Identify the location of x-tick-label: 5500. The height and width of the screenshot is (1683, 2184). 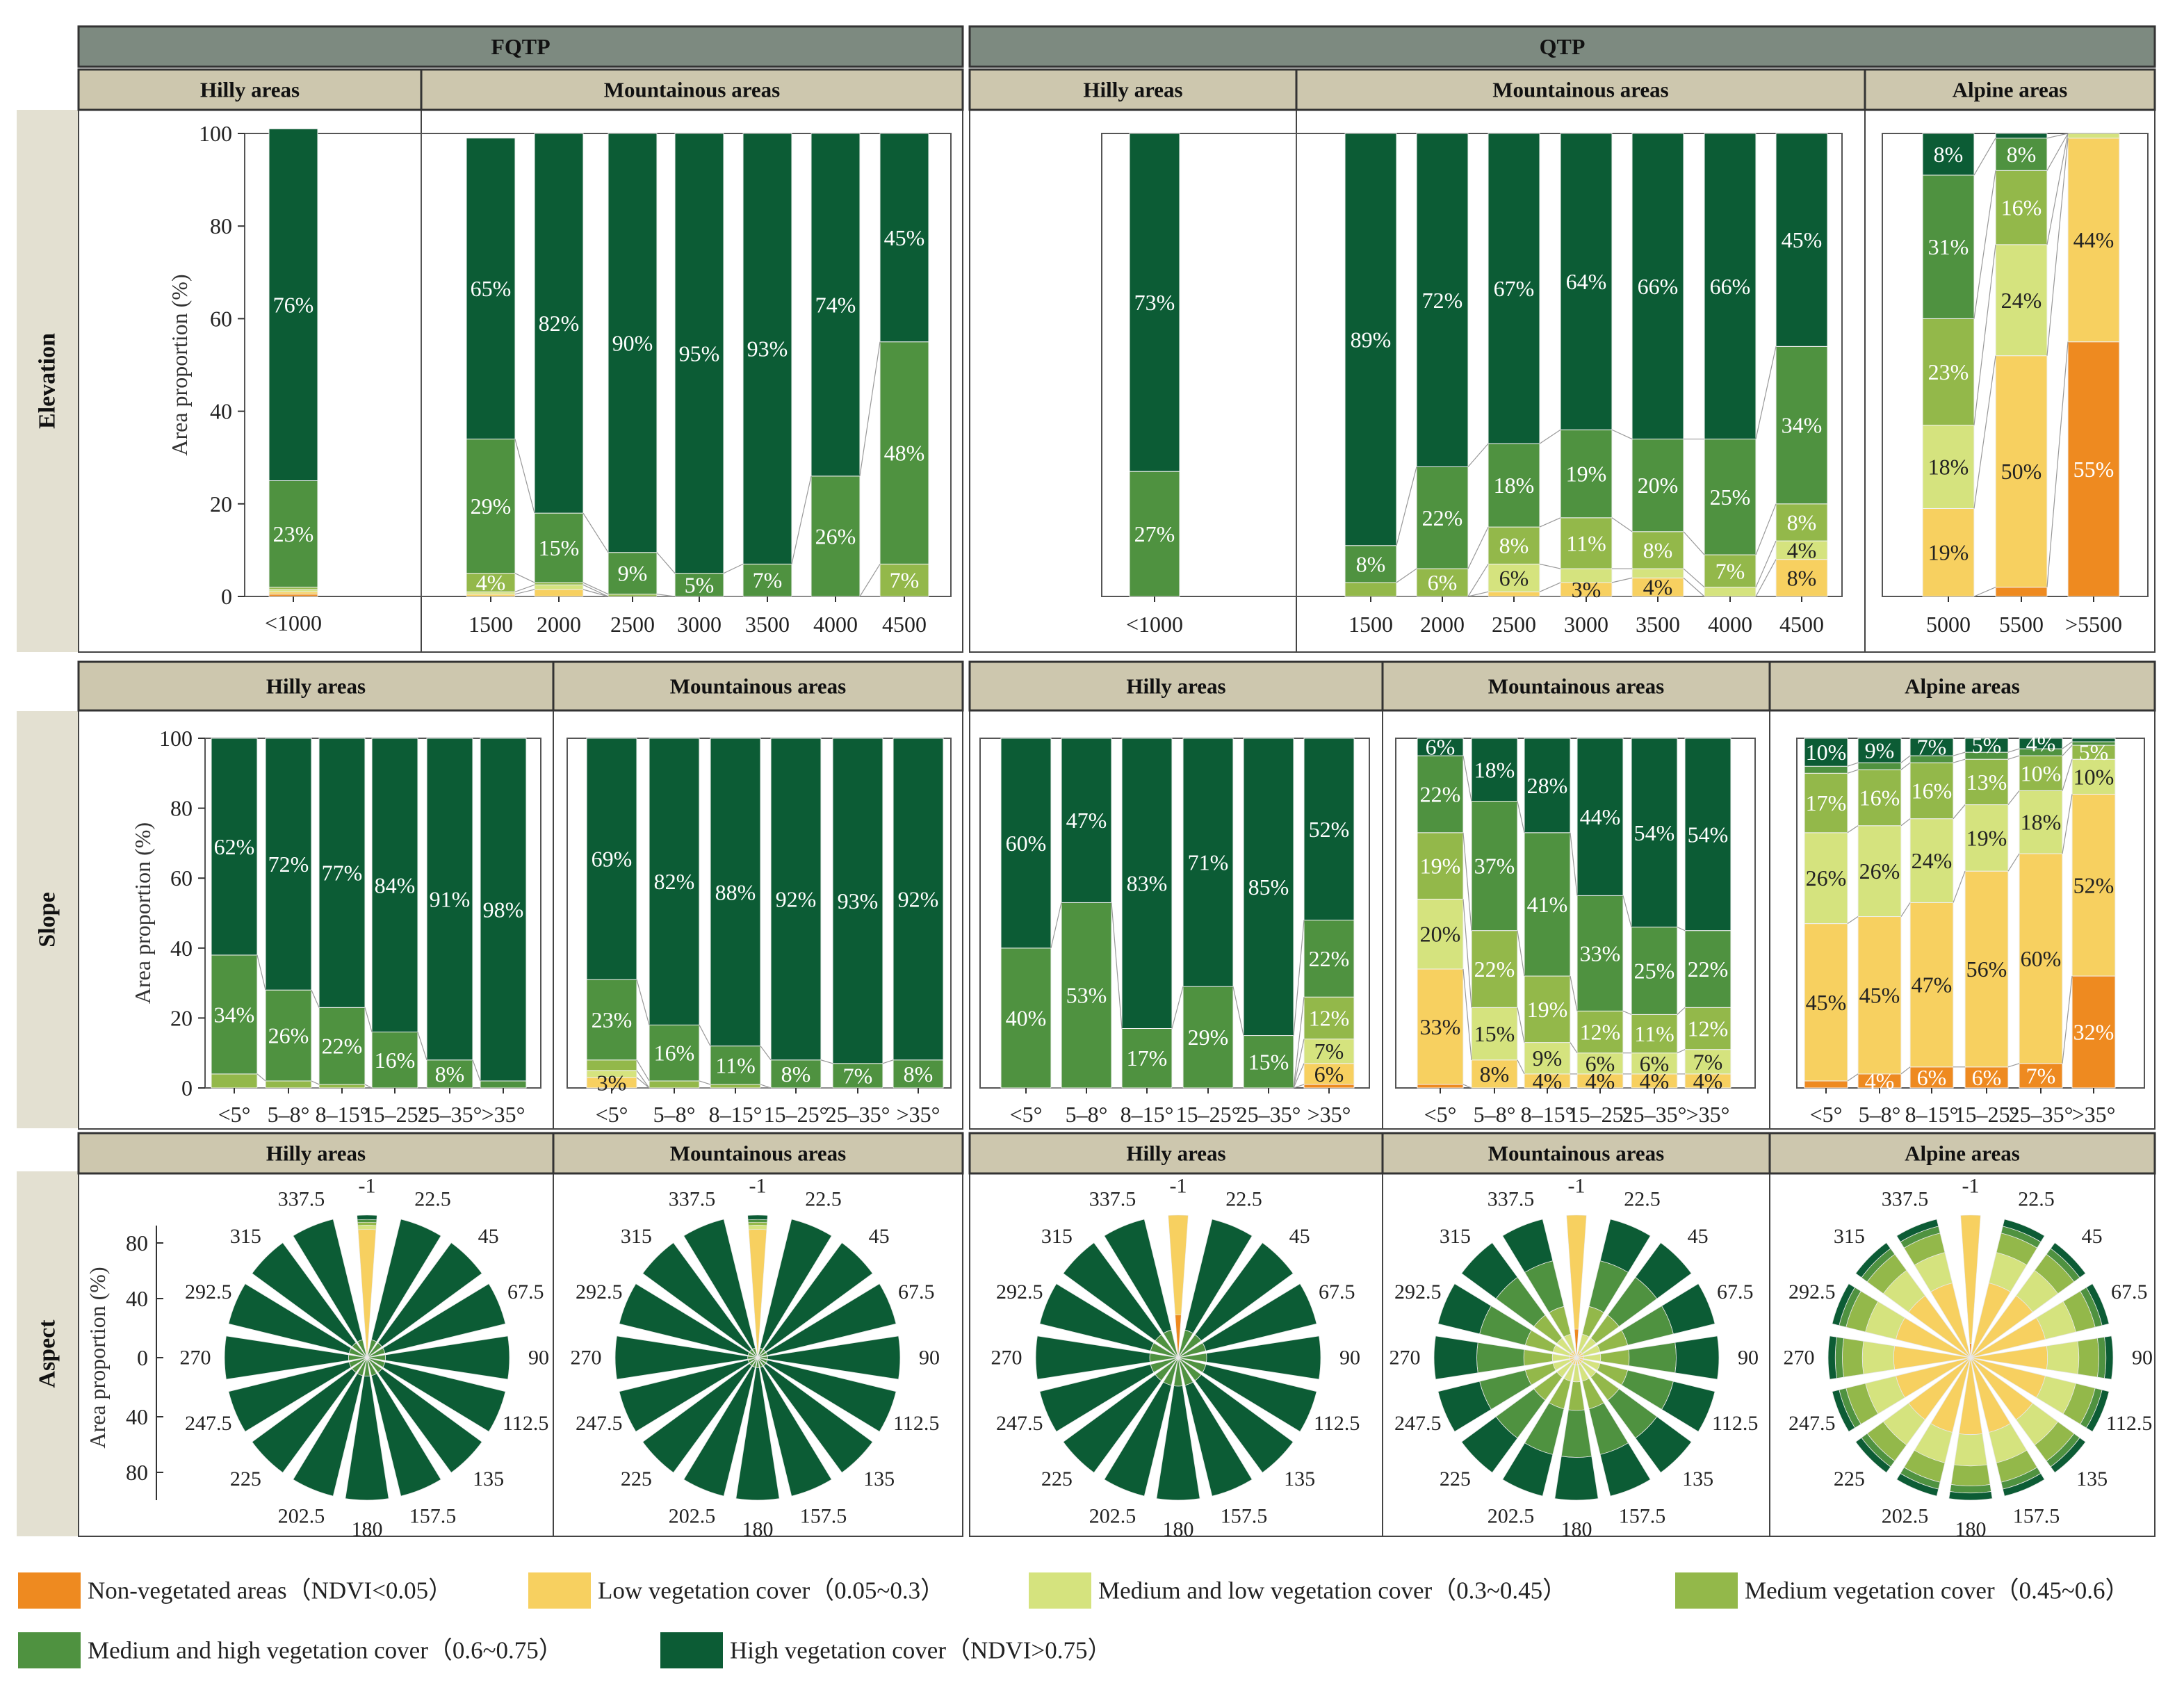
(2021, 624).